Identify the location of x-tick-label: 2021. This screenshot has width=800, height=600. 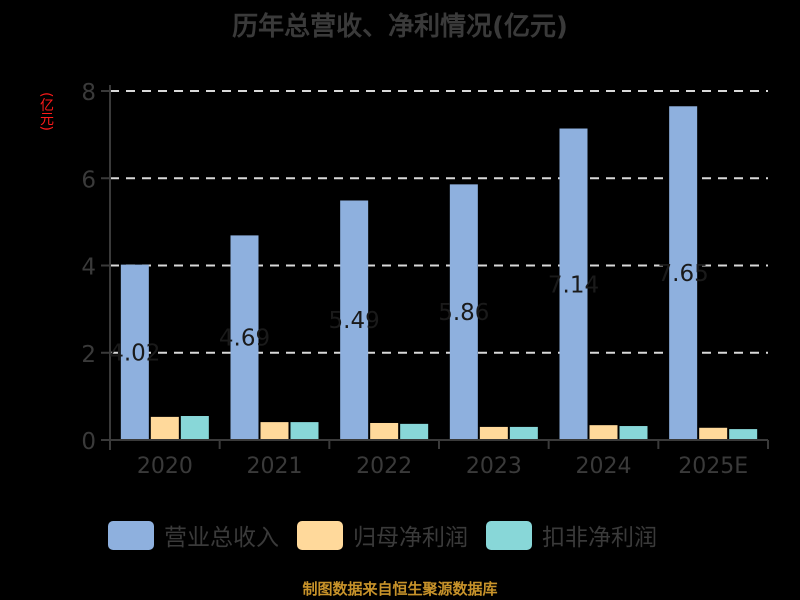
(275, 466).